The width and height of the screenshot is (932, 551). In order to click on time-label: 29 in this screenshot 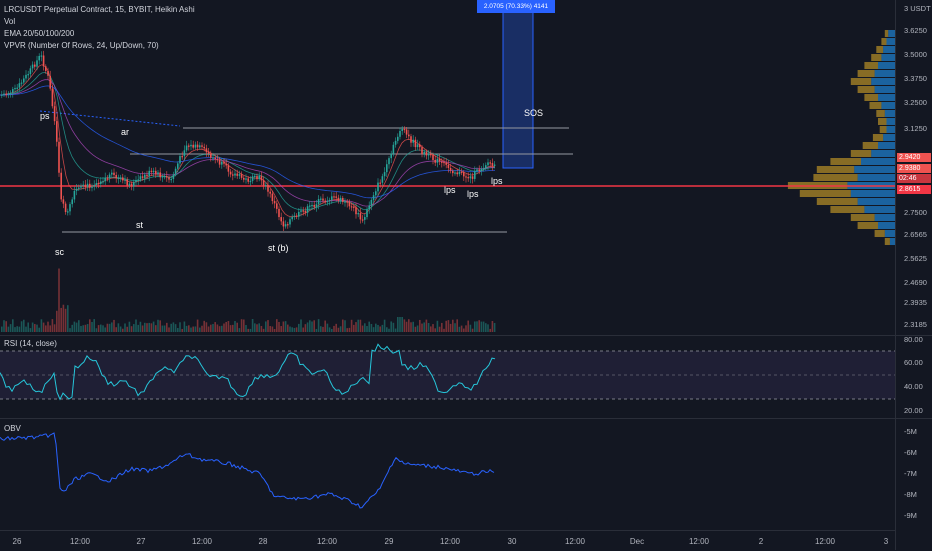, I will do `click(389, 541)`.